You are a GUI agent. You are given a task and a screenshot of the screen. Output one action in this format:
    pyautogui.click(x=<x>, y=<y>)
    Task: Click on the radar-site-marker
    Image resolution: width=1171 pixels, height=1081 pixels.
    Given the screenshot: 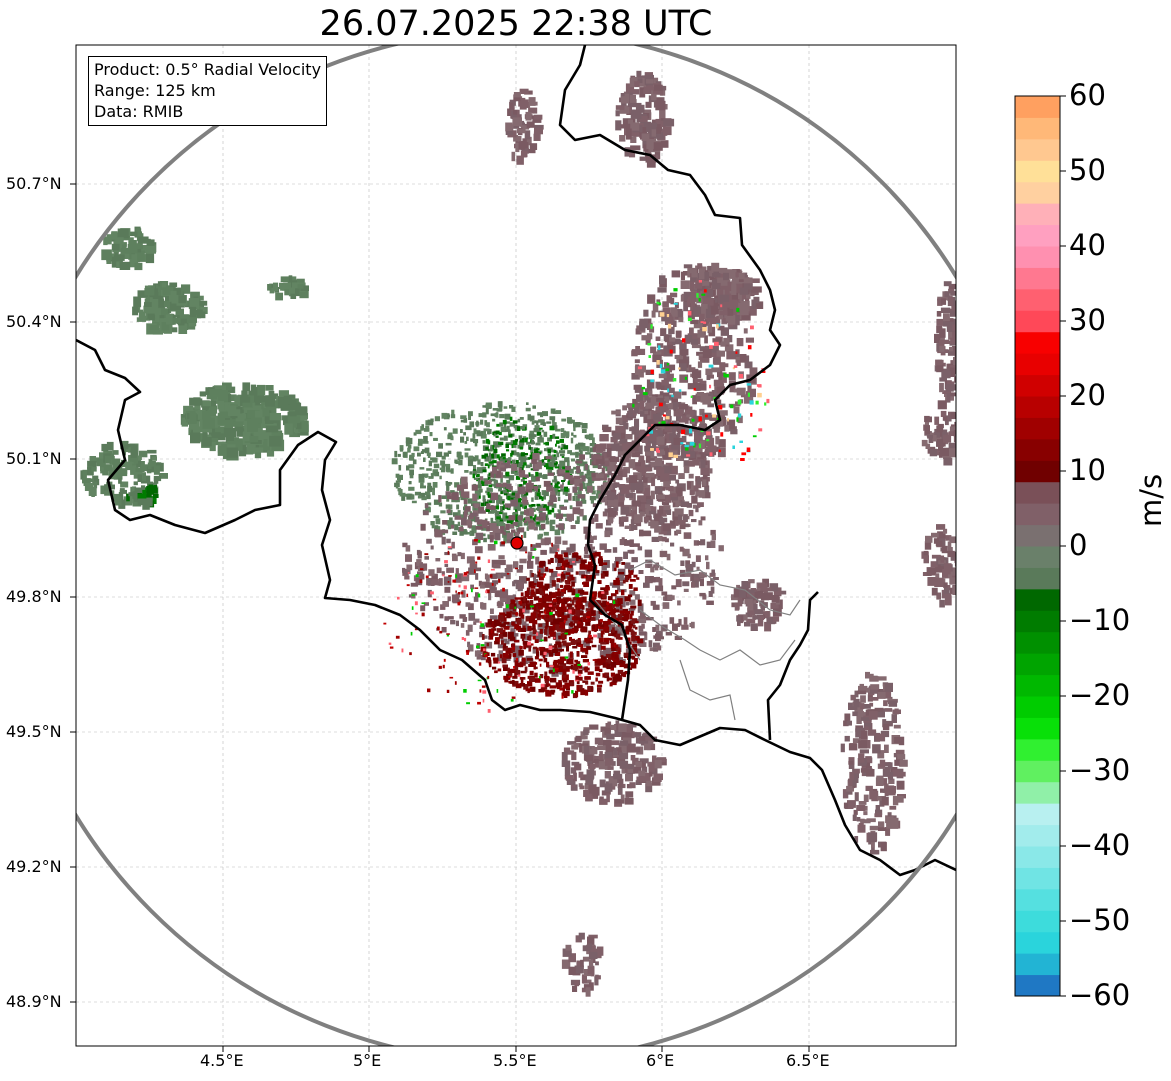 What is the action you would take?
    pyautogui.click(x=517, y=543)
    